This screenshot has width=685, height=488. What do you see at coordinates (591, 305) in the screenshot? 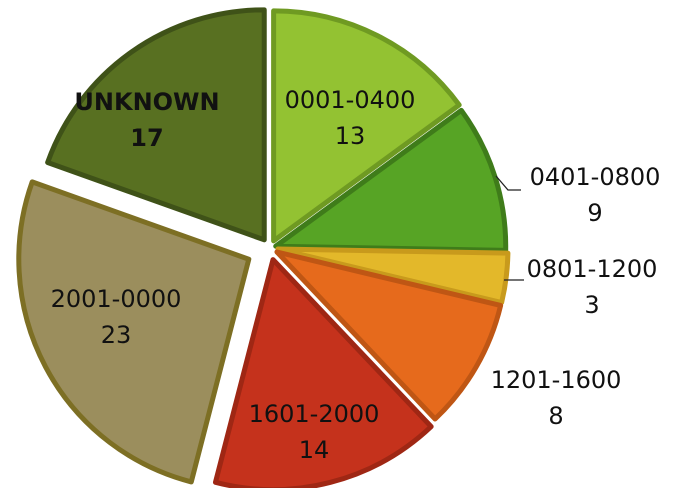
I see `data-label-value: 3` at bounding box center [591, 305].